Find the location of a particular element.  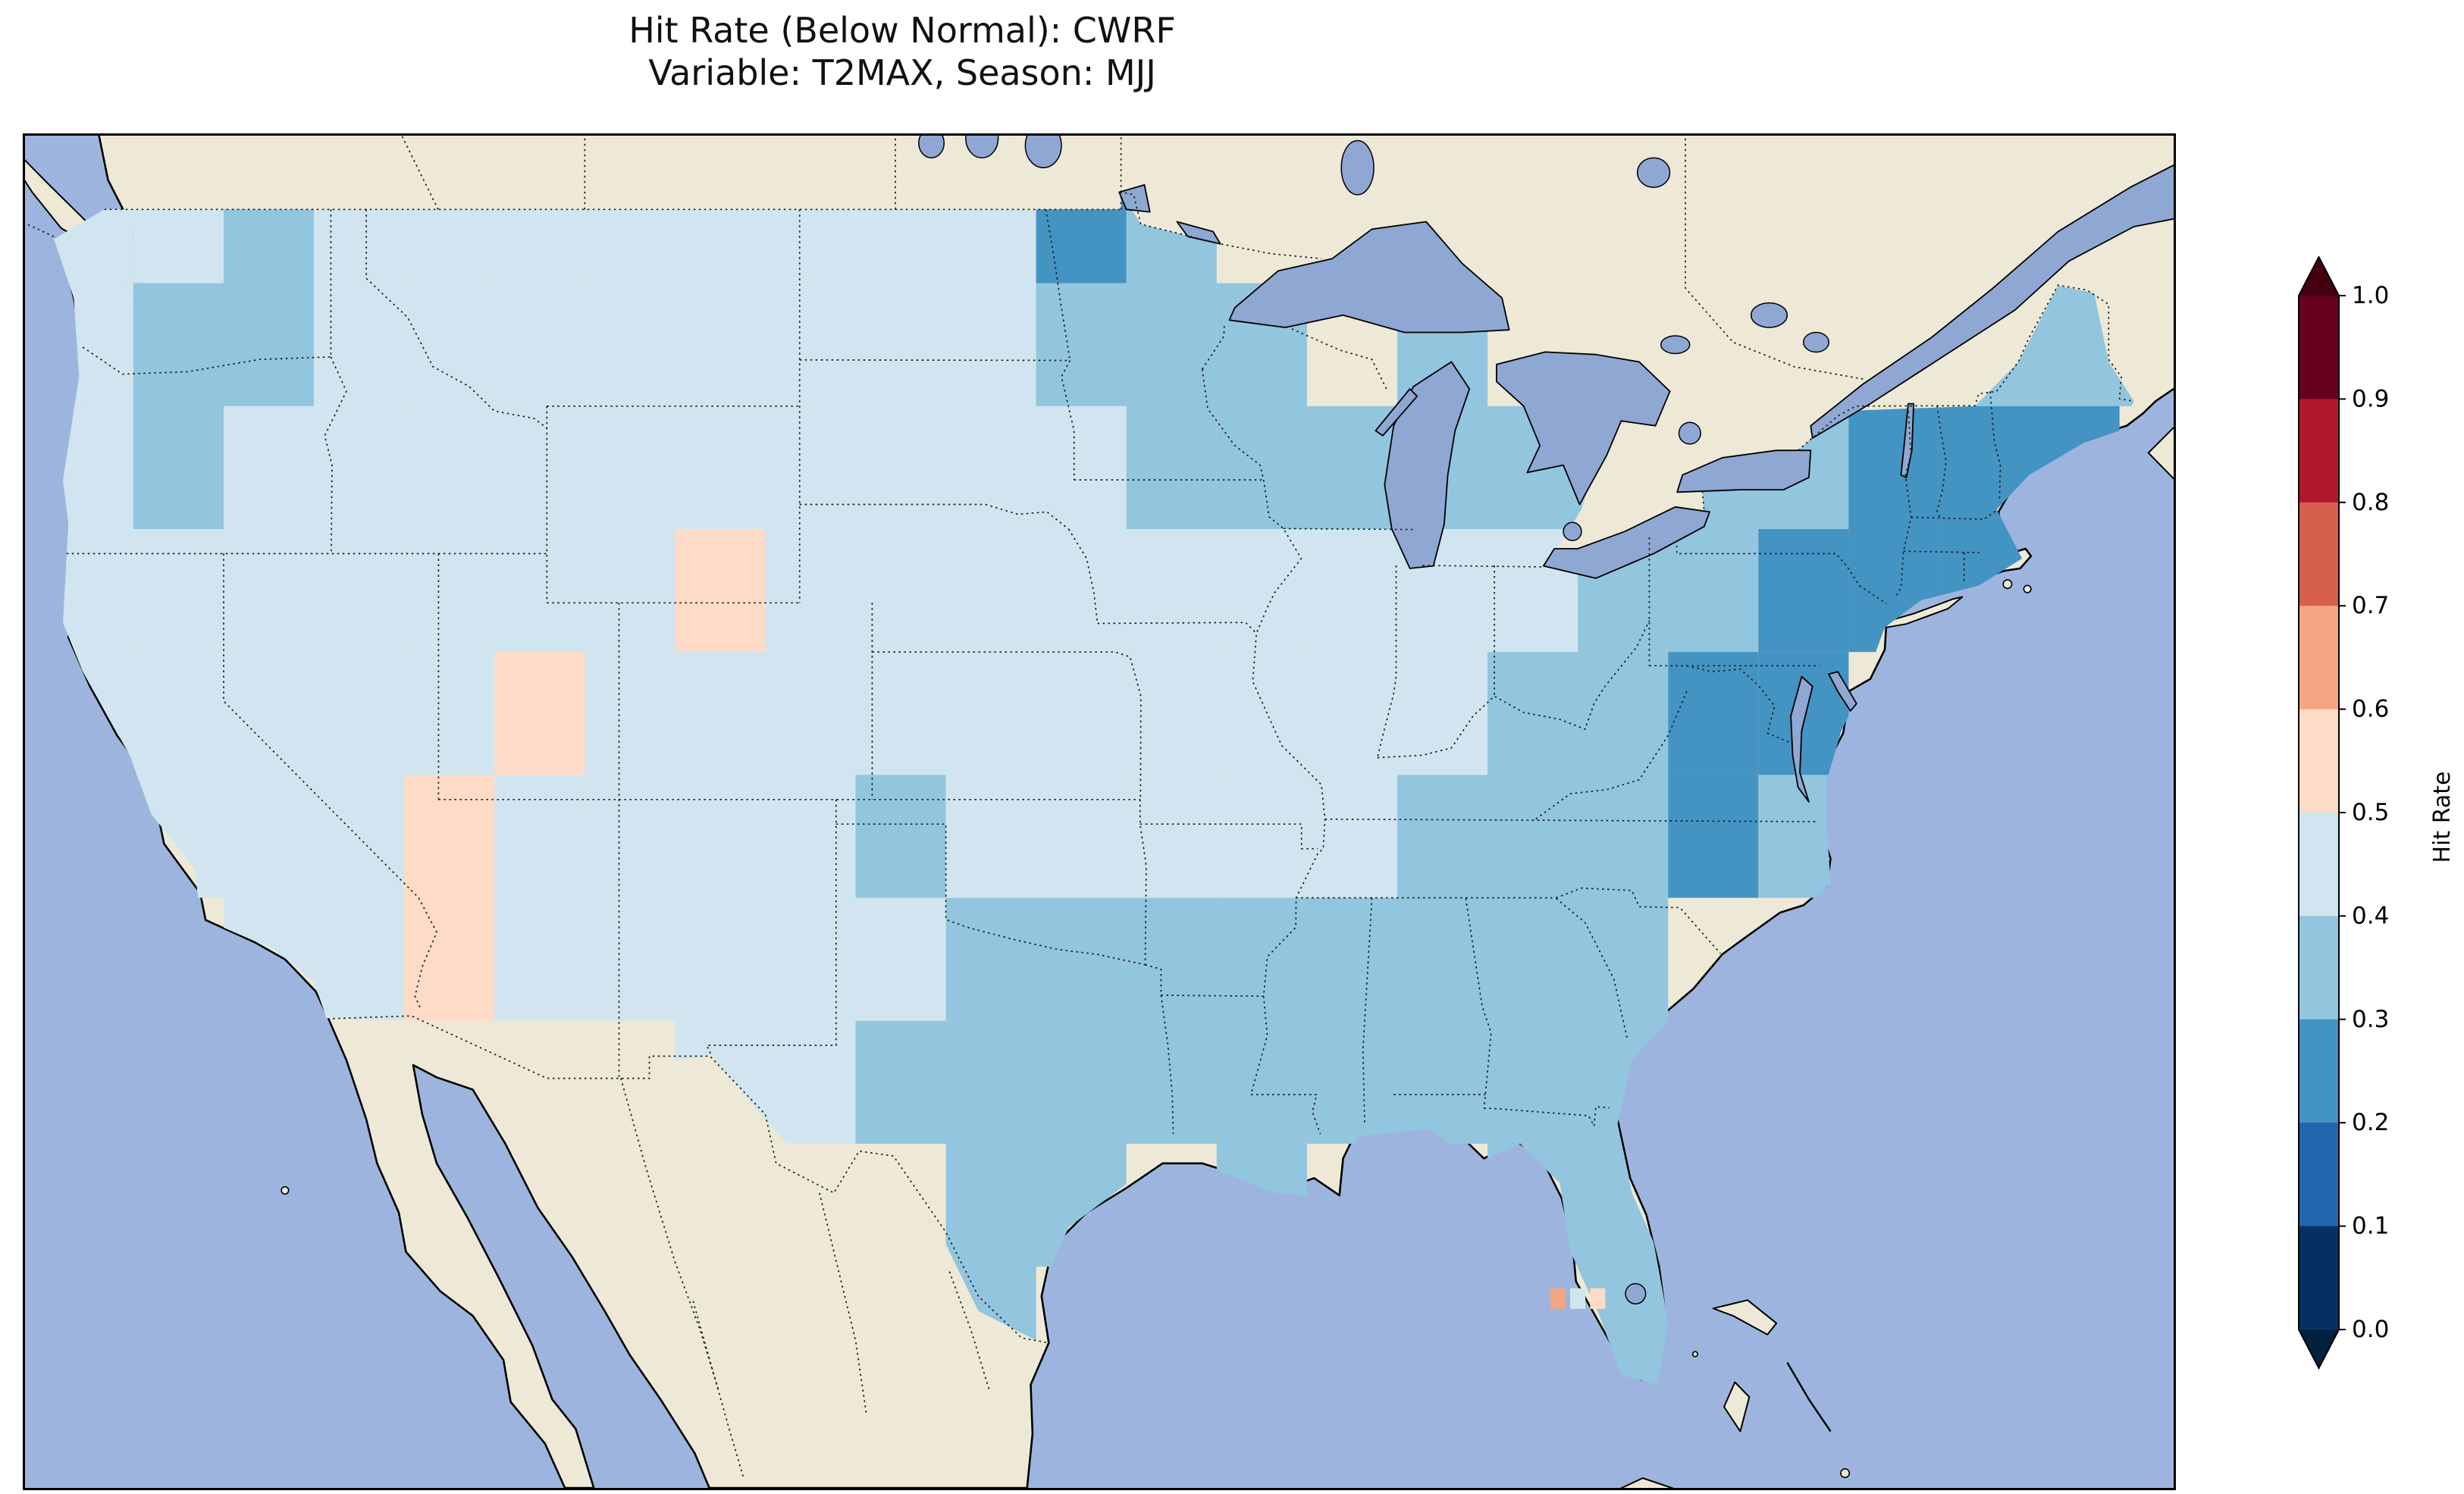

colorbar-over-arrow is located at coordinates (2319, 276).